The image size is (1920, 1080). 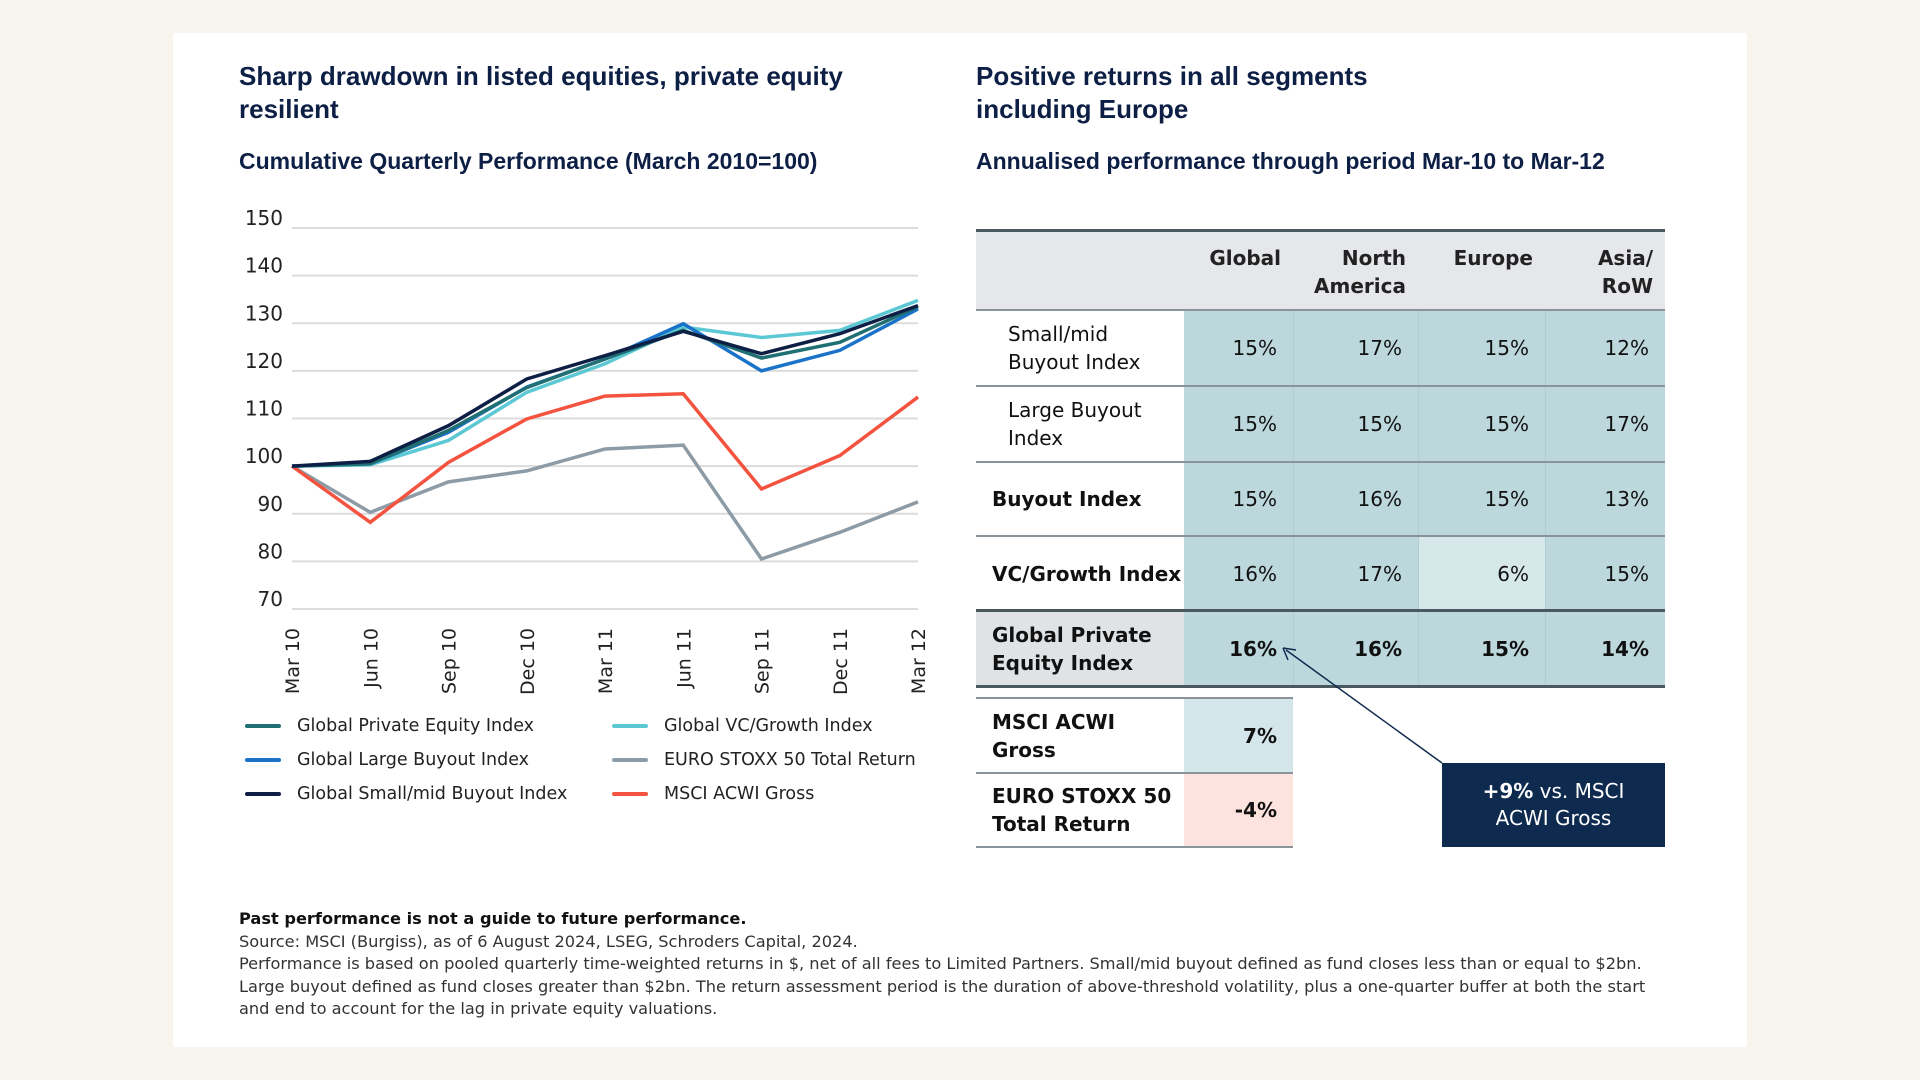 I want to click on y-tick-label: 120, so click(x=264, y=361).